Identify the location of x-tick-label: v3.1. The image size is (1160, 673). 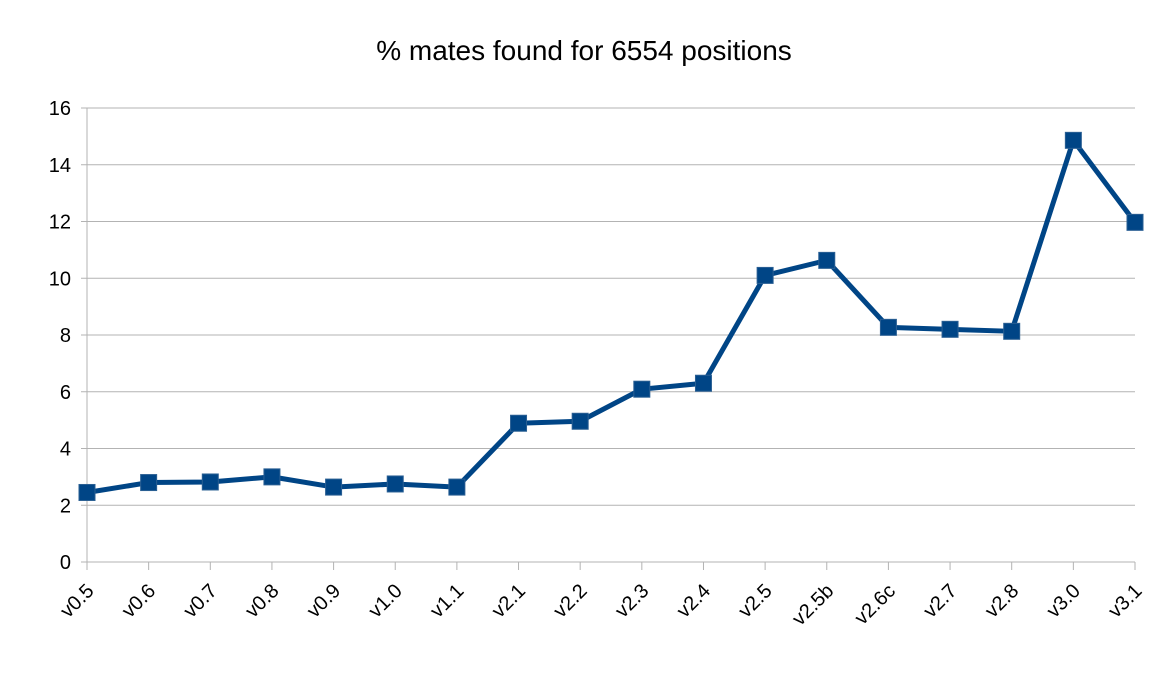
(1125, 601).